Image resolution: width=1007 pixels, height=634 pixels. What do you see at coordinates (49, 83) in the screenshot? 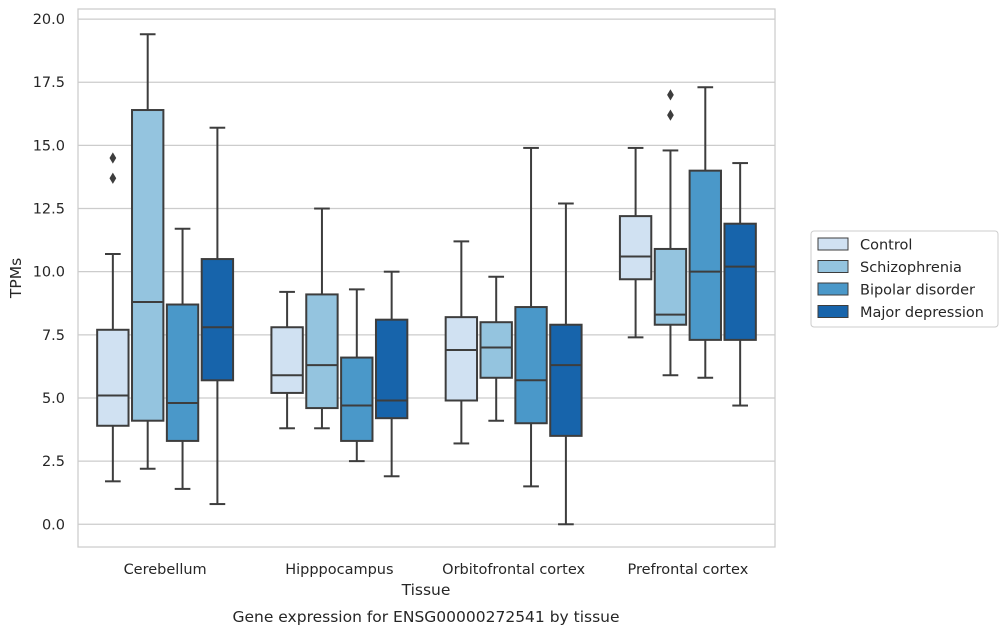
I see `y-tick-label: 17.5` at bounding box center [49, 83].